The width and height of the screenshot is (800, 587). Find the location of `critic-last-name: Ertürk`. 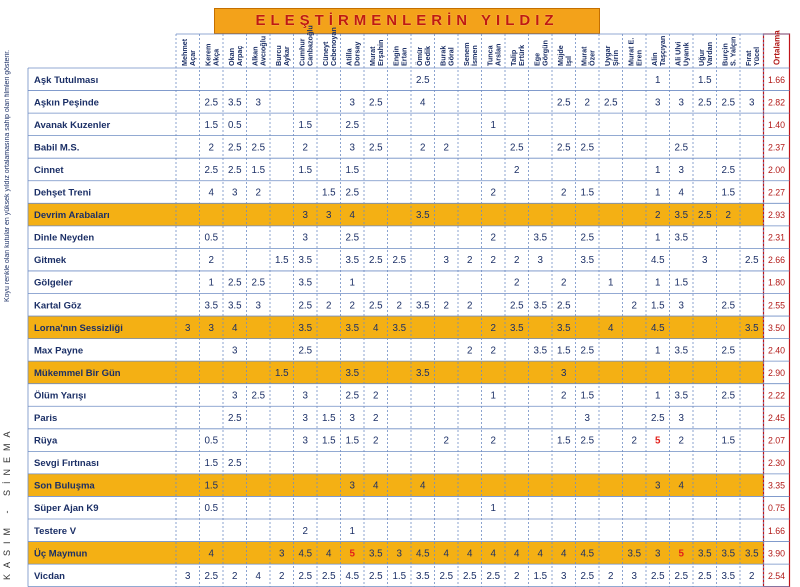

critic-last-name: Ertürk is located at coordinates (521, 55).